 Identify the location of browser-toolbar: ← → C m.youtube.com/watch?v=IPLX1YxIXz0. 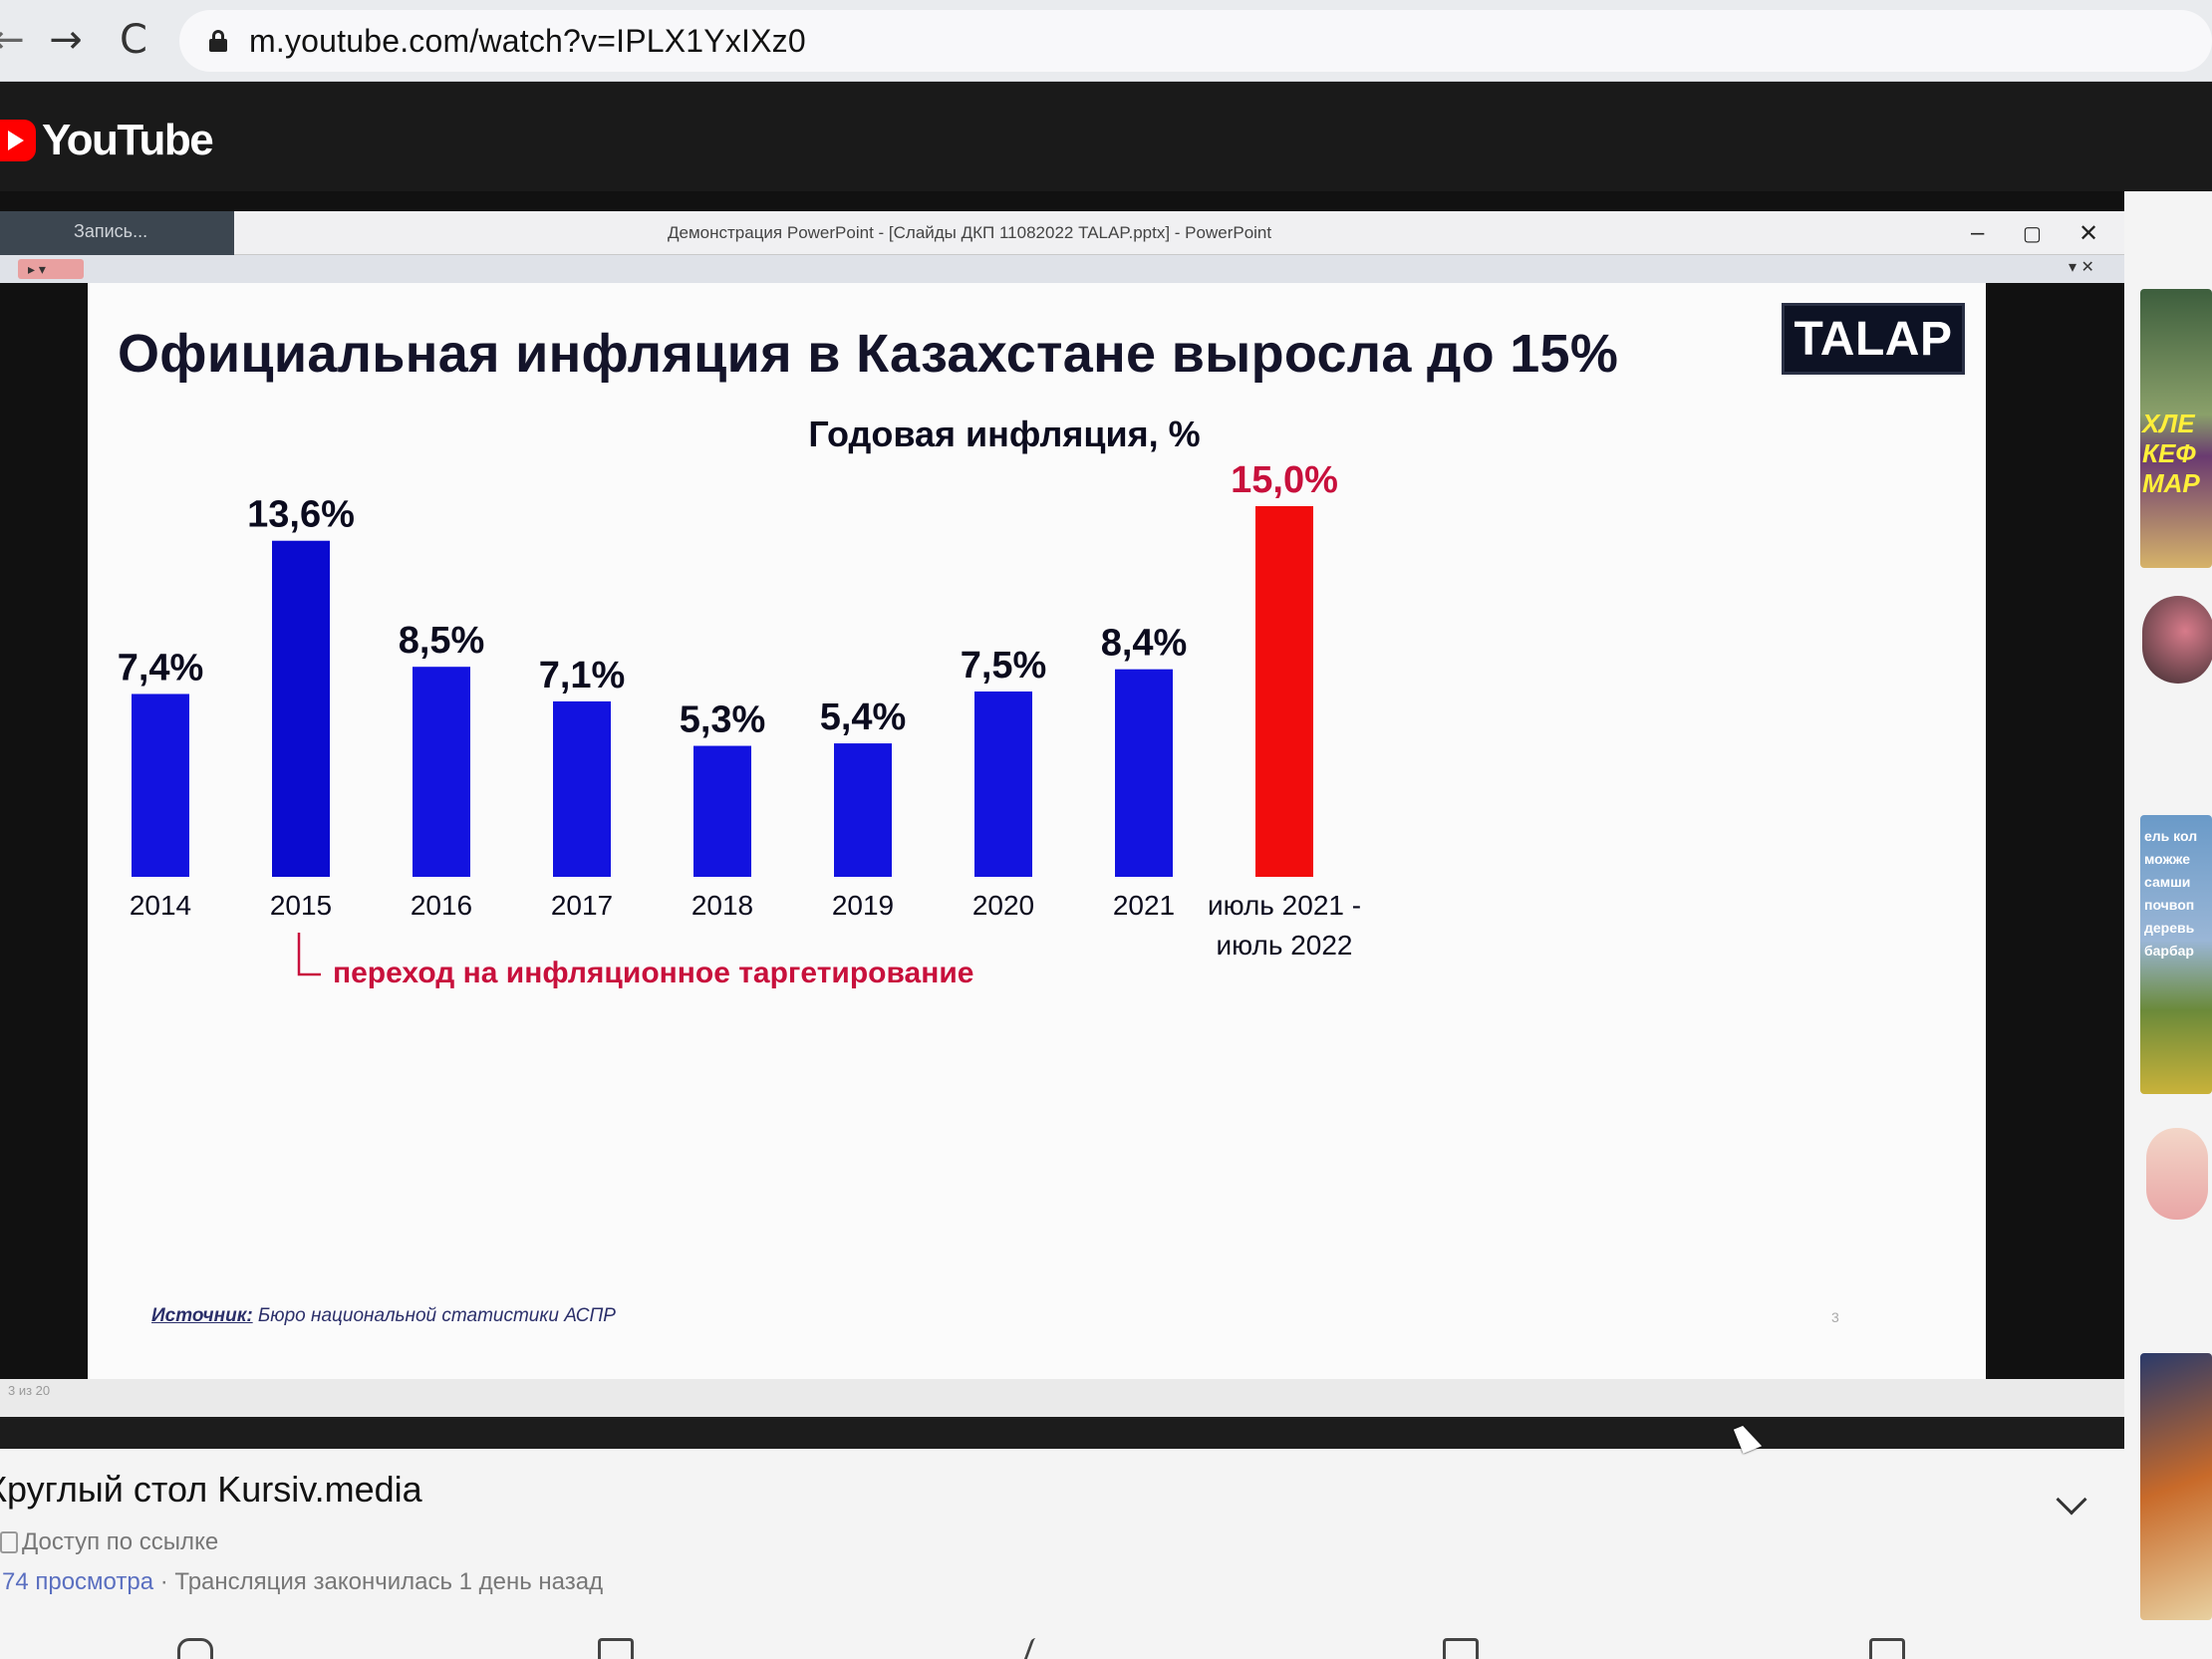
(1106, 41).